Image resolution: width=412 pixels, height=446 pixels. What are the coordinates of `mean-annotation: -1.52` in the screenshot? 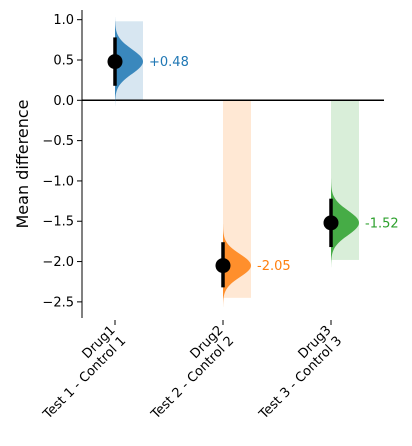 It's located at (382, 223).